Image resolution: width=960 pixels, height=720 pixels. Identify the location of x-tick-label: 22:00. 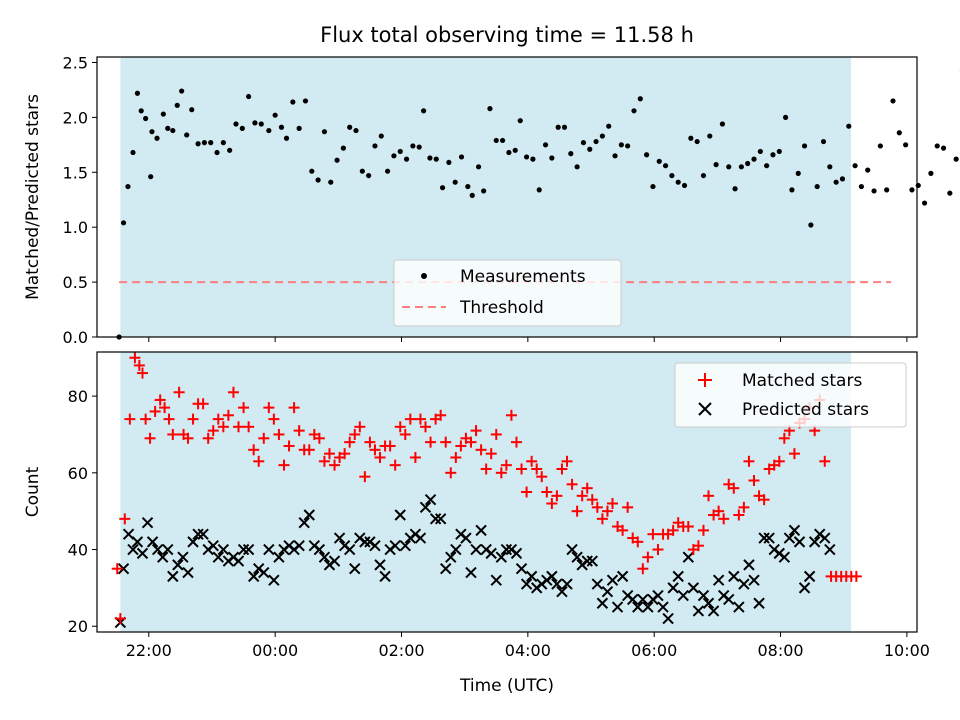
(149, 650).